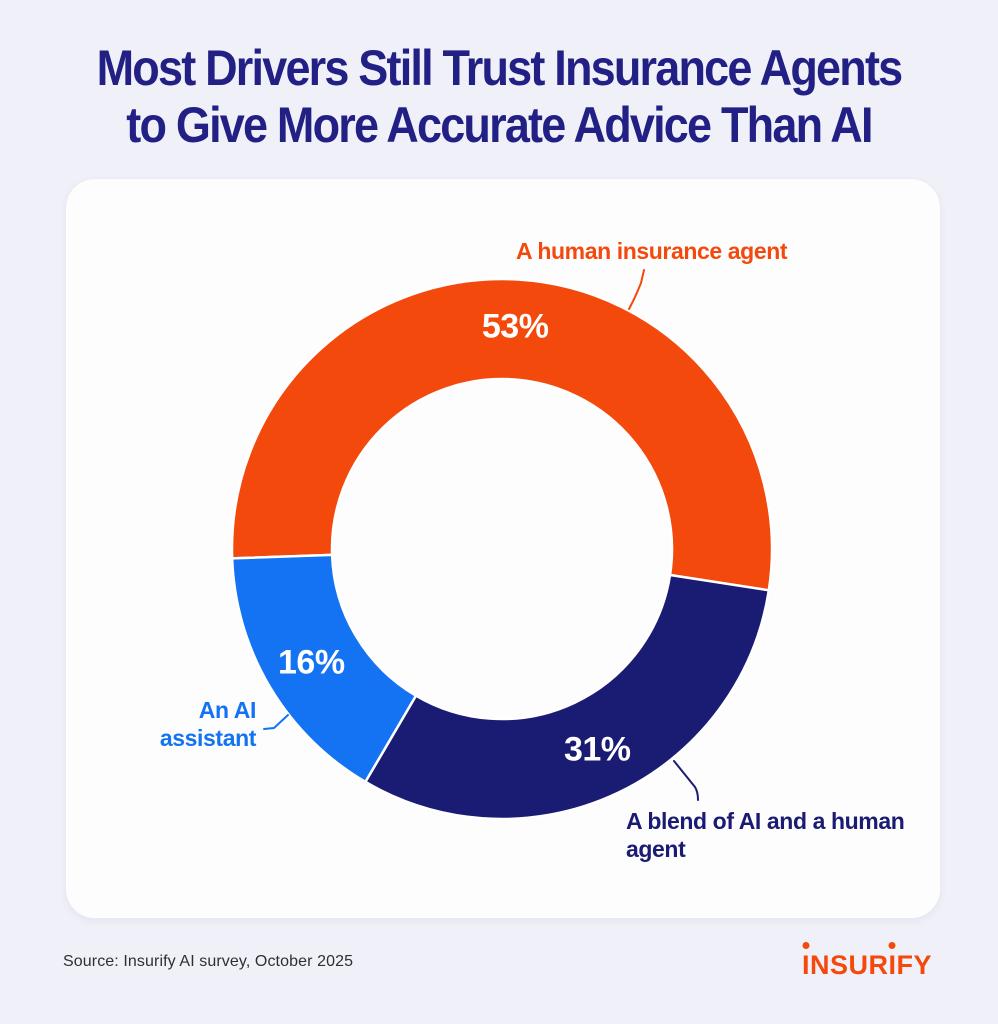  Describe the element at coordinates (858, 965) in the screenshot. I see `logo-letter: U` at that location.